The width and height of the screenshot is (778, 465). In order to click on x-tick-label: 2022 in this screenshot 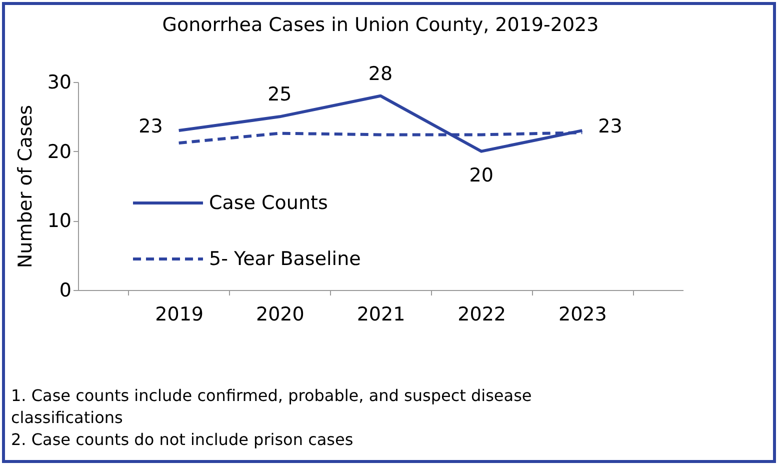, I will do `click(482, 315)`.